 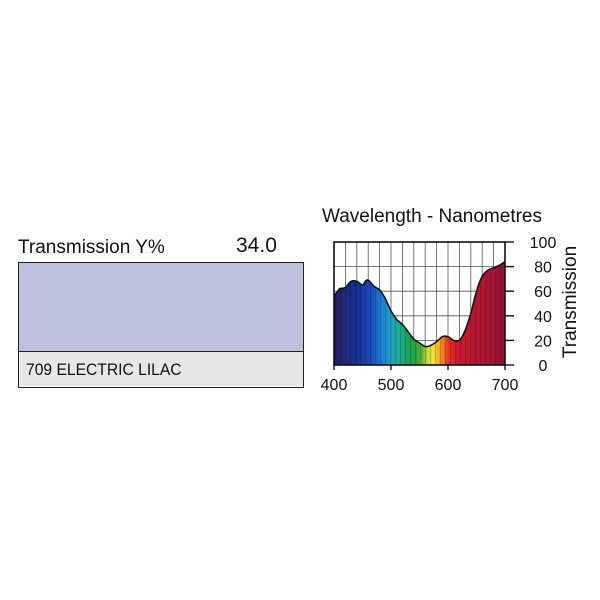 What do you see at coordinates (448, 385) in the screenshot?
I see `x-tick-label: 600` at bounding box center [448, 385].